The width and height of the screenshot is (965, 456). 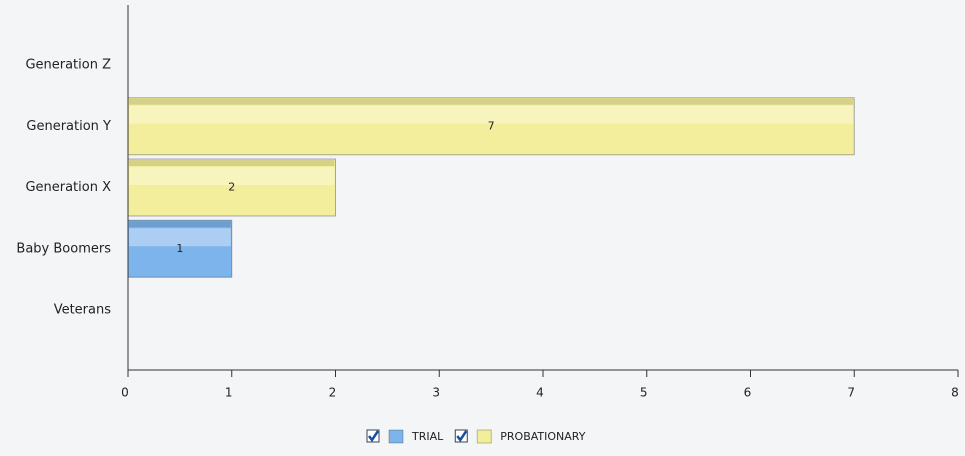 What do you see at coordinates (125, 393) in the screenshot?
I see `x-tick-label: 0` at bounding box center [125, 393].